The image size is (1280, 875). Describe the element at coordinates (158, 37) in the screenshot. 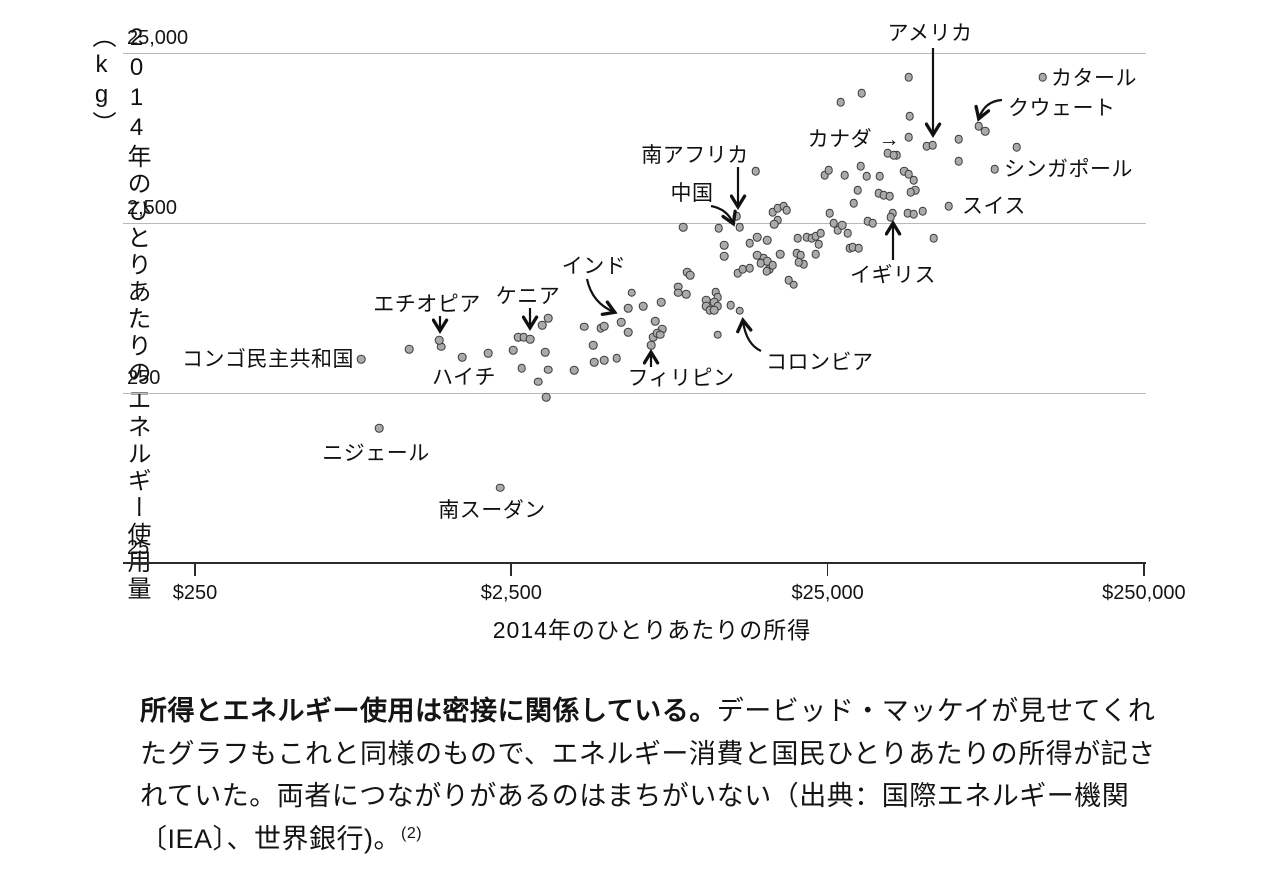

I see `y-tick-label: 25,000` at that location.